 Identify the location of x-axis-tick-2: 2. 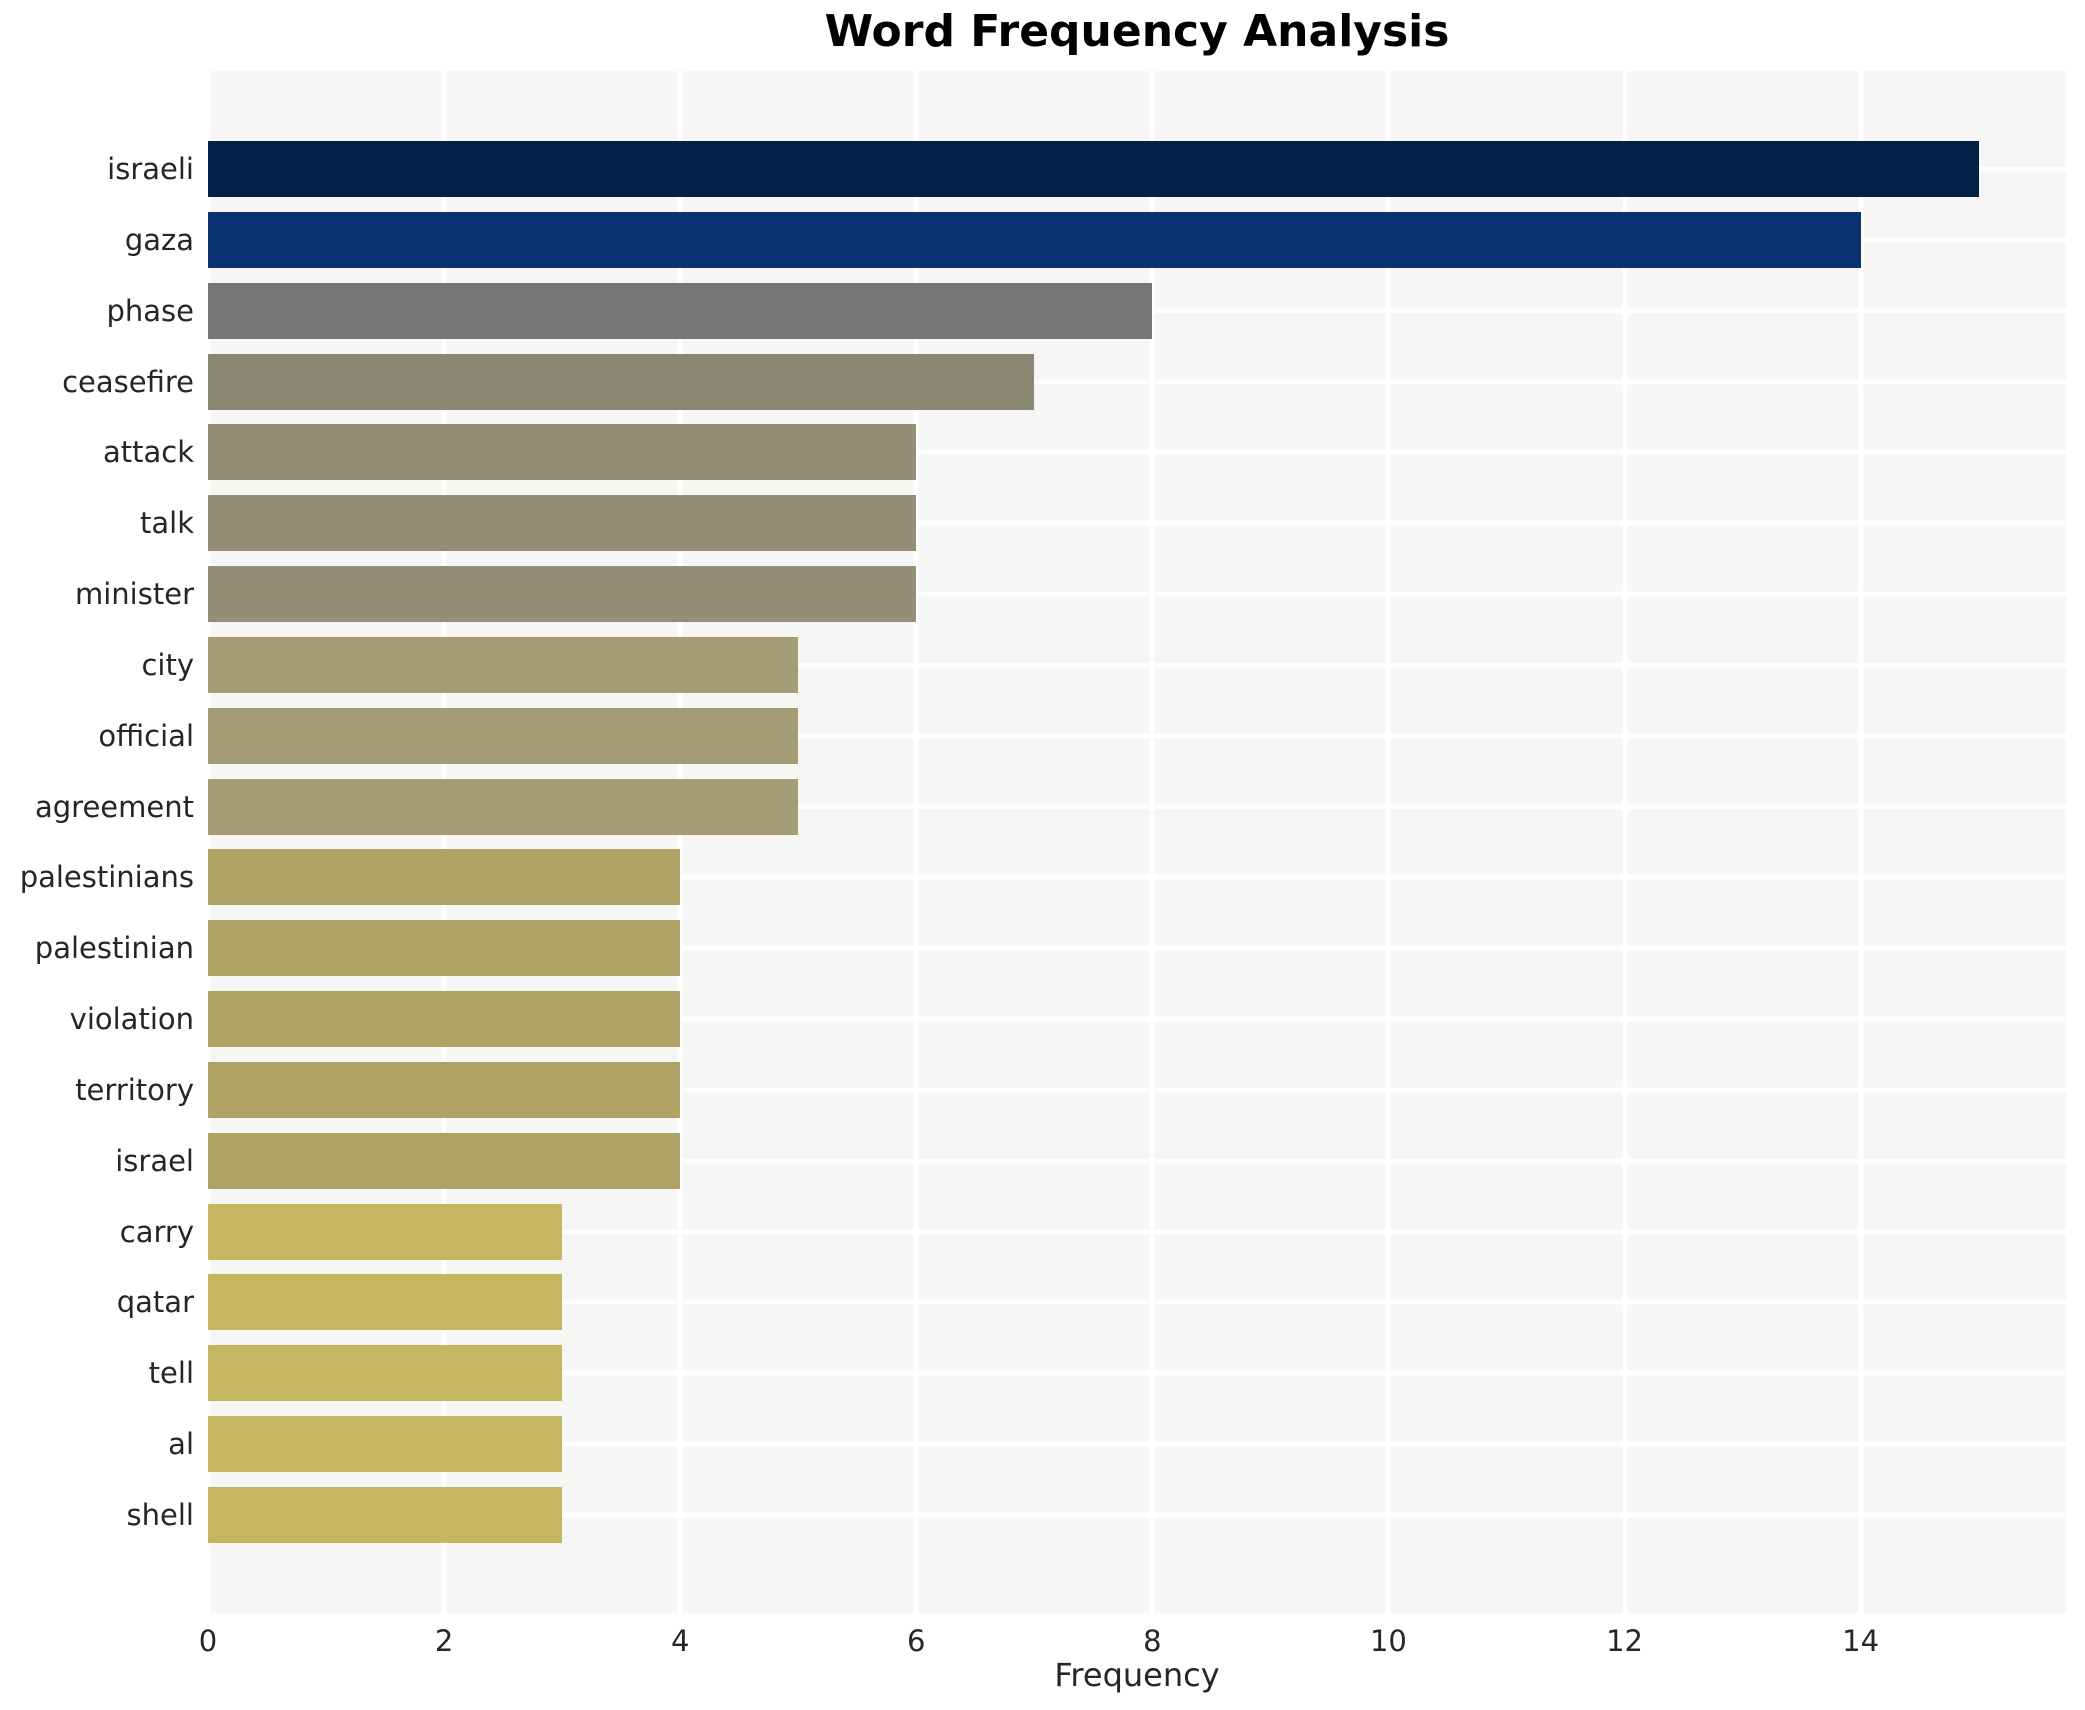
(444, 1641).